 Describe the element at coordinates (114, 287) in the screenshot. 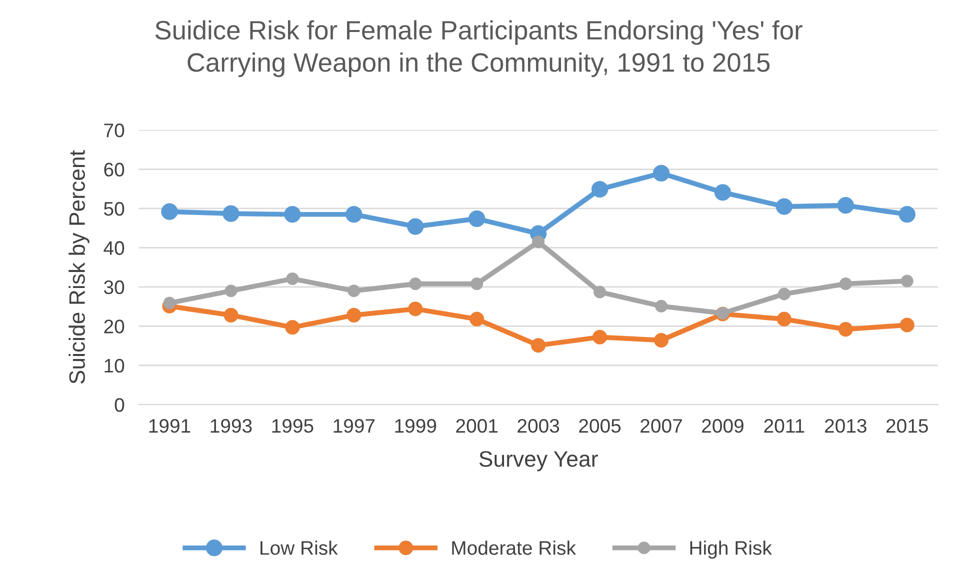

I see `y-tick-label: 30` at that location.